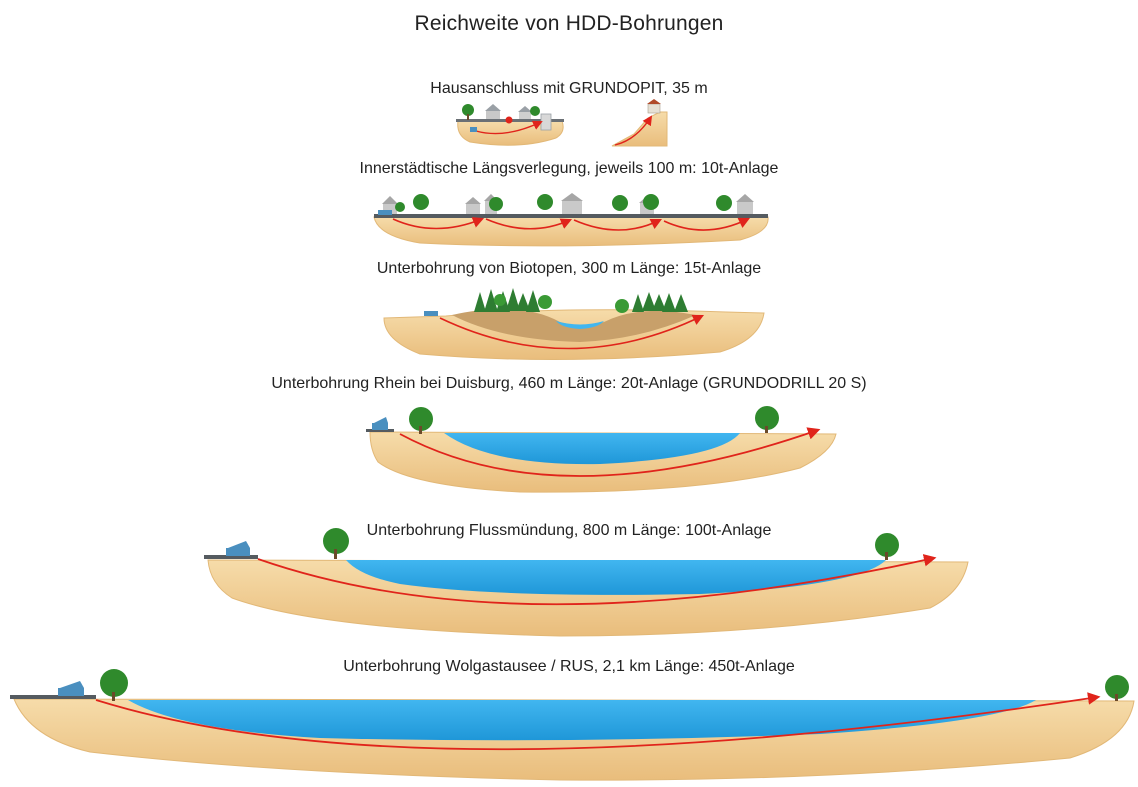  I want to click on scene-wolga-reservoir, so click(572, 725).